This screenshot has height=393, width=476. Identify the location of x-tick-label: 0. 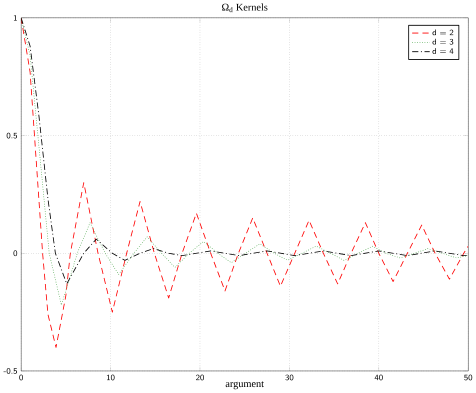
(21, 377).